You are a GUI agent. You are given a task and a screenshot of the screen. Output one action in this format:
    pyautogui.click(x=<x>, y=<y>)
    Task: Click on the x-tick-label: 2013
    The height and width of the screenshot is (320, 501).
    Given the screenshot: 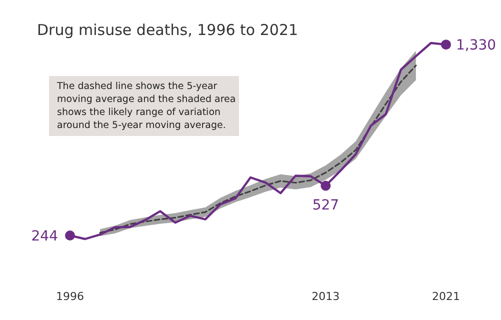 What is the action you would take?
    pyautogui.click(x=326, y=296)
    